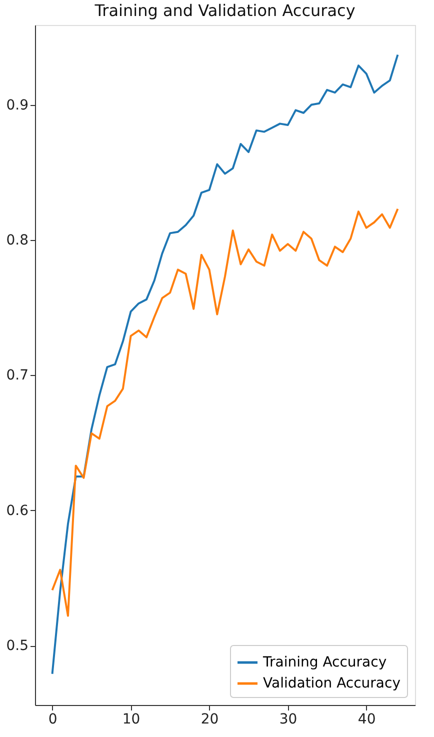 The height and width of the screenshot is (737, 434). I want to click on x-tick-label: 40, so click(367, 720).